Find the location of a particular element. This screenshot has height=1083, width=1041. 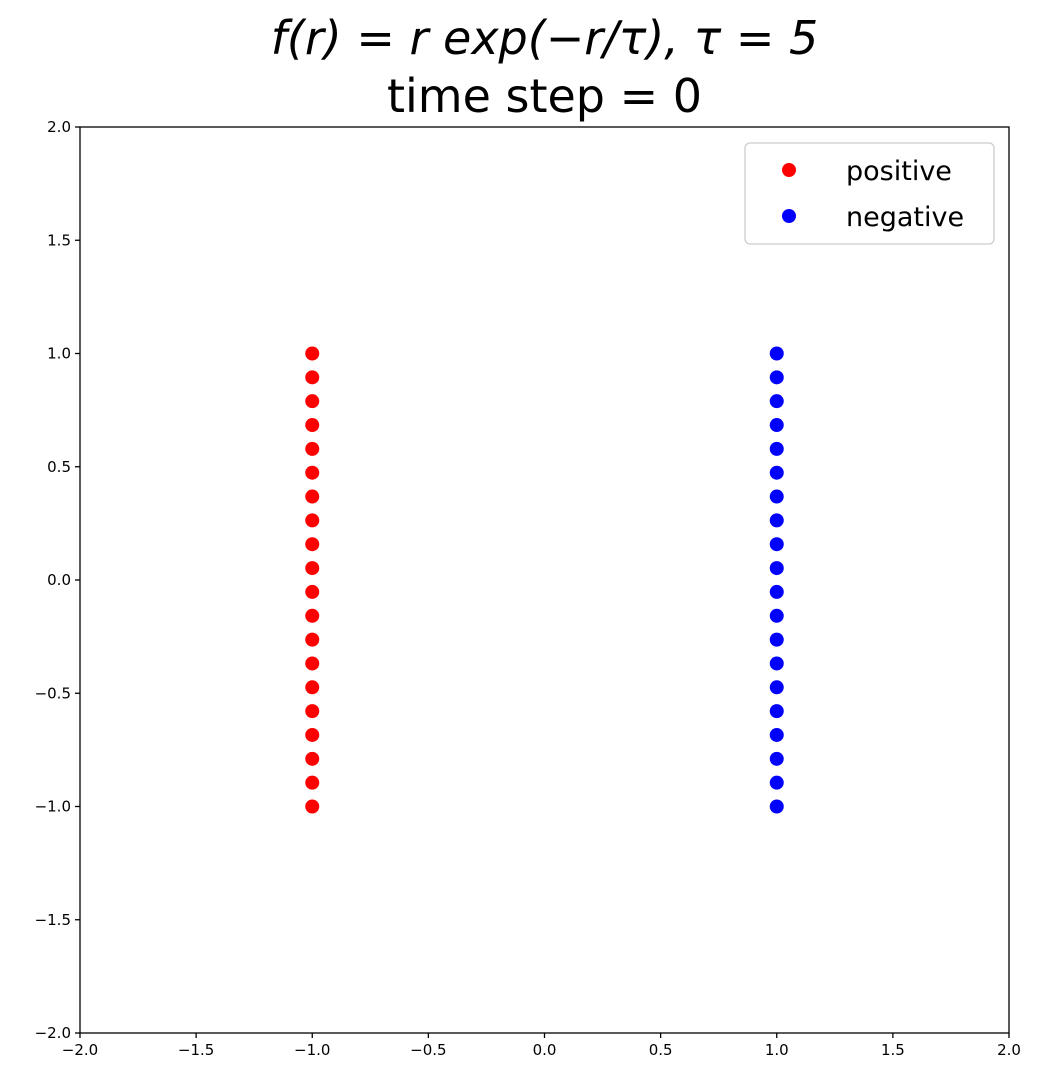

y-tick-label: 0.0 is located at coordinates (59, 580).